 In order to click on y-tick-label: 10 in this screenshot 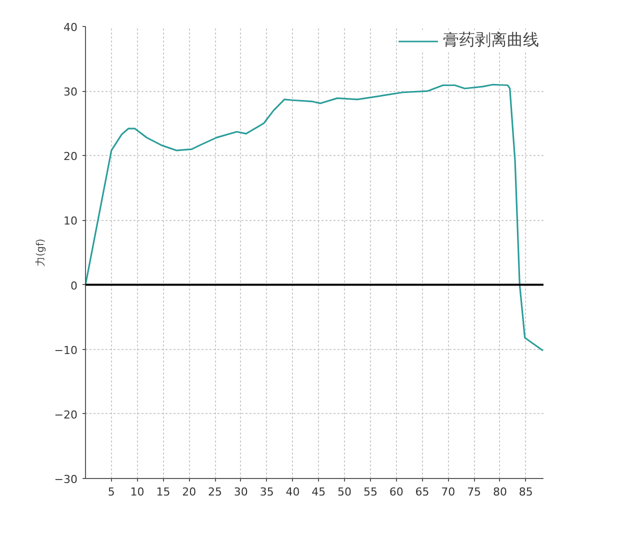, I will do `click(71, 221)`.